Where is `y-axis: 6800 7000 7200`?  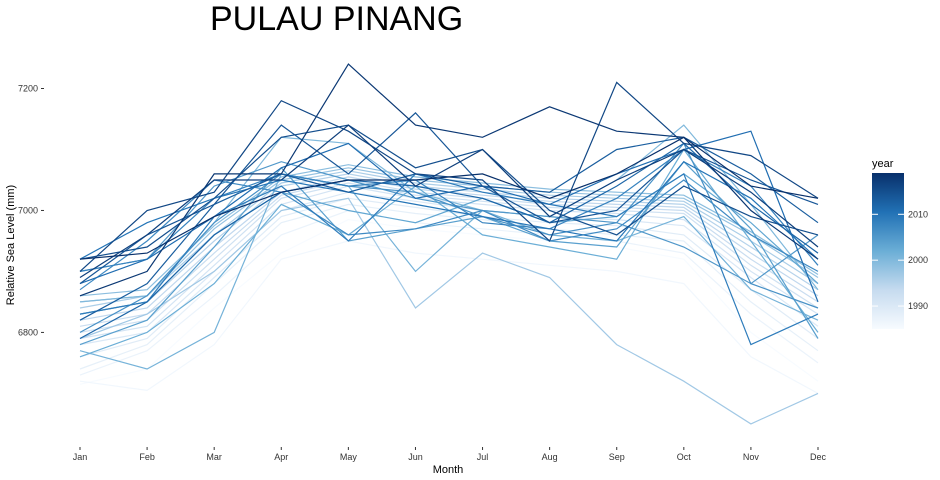 y-axis: 6800 7000 7200 is located at coordinates (31, 210).